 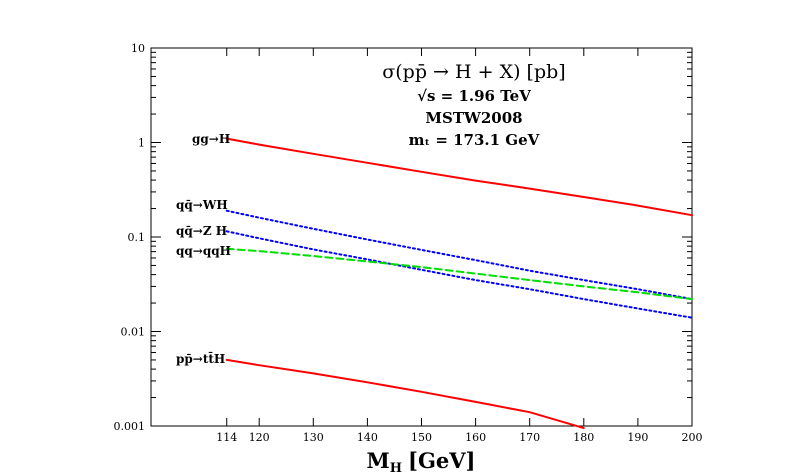 I want to click on series-line-ppbar-tth, so click(x=405, y=394).